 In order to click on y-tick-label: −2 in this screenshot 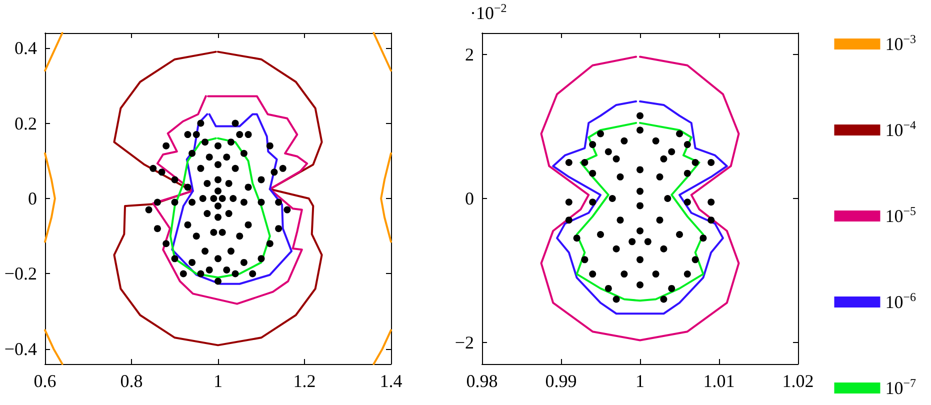, I will do `click(464, 342)`.